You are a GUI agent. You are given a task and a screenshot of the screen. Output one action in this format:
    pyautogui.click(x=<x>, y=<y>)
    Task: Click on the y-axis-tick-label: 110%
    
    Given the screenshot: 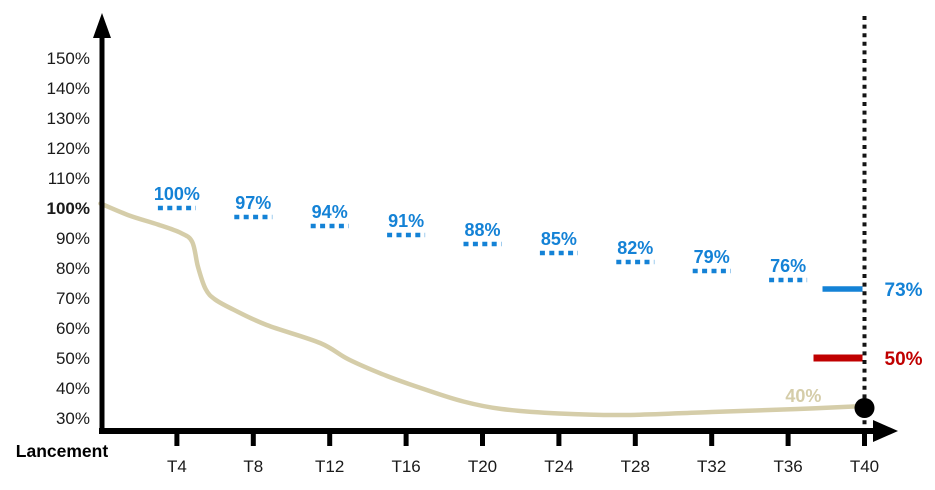 What is the action you would take?
    pyautogui.click(x=69, y=178)
    